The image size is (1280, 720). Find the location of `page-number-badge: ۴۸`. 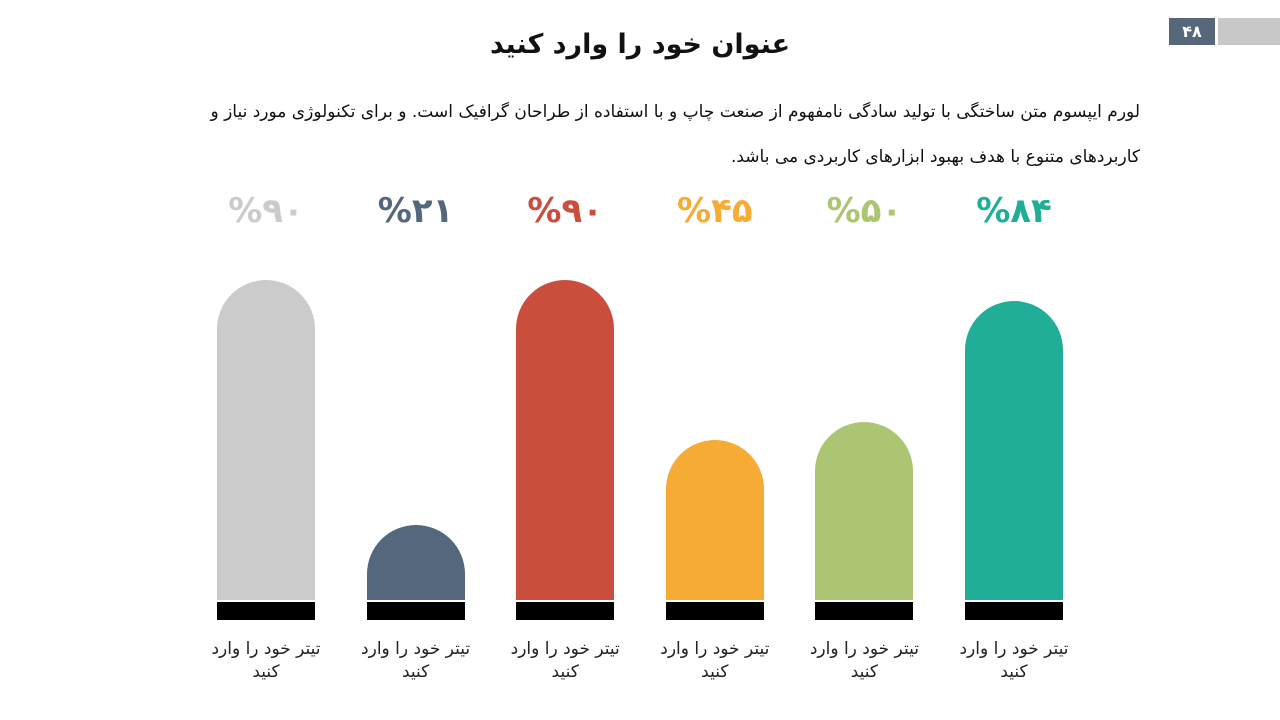

page-number-badge: ۴۸ is located at coordinates (1192, 31).